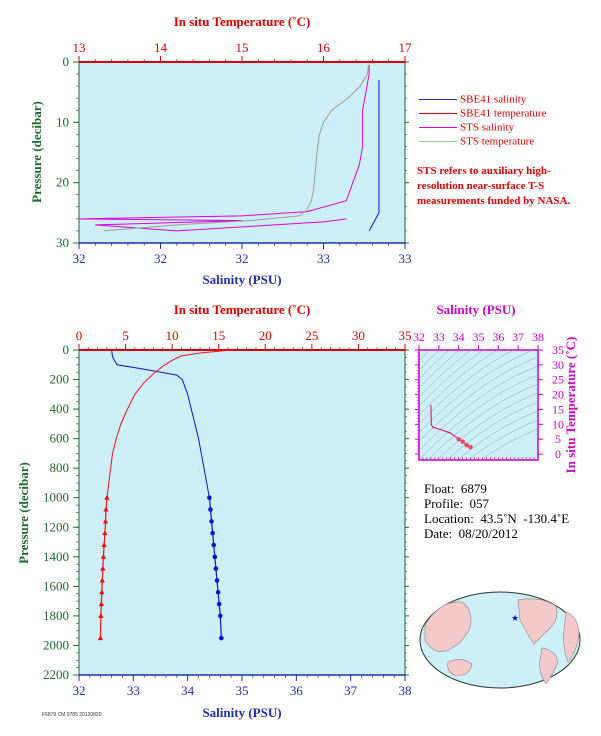  What do you see at coordinates (125, 335) in the screenshot?
I see `temp-tick-label: 5` at bounding box center [125, 335].